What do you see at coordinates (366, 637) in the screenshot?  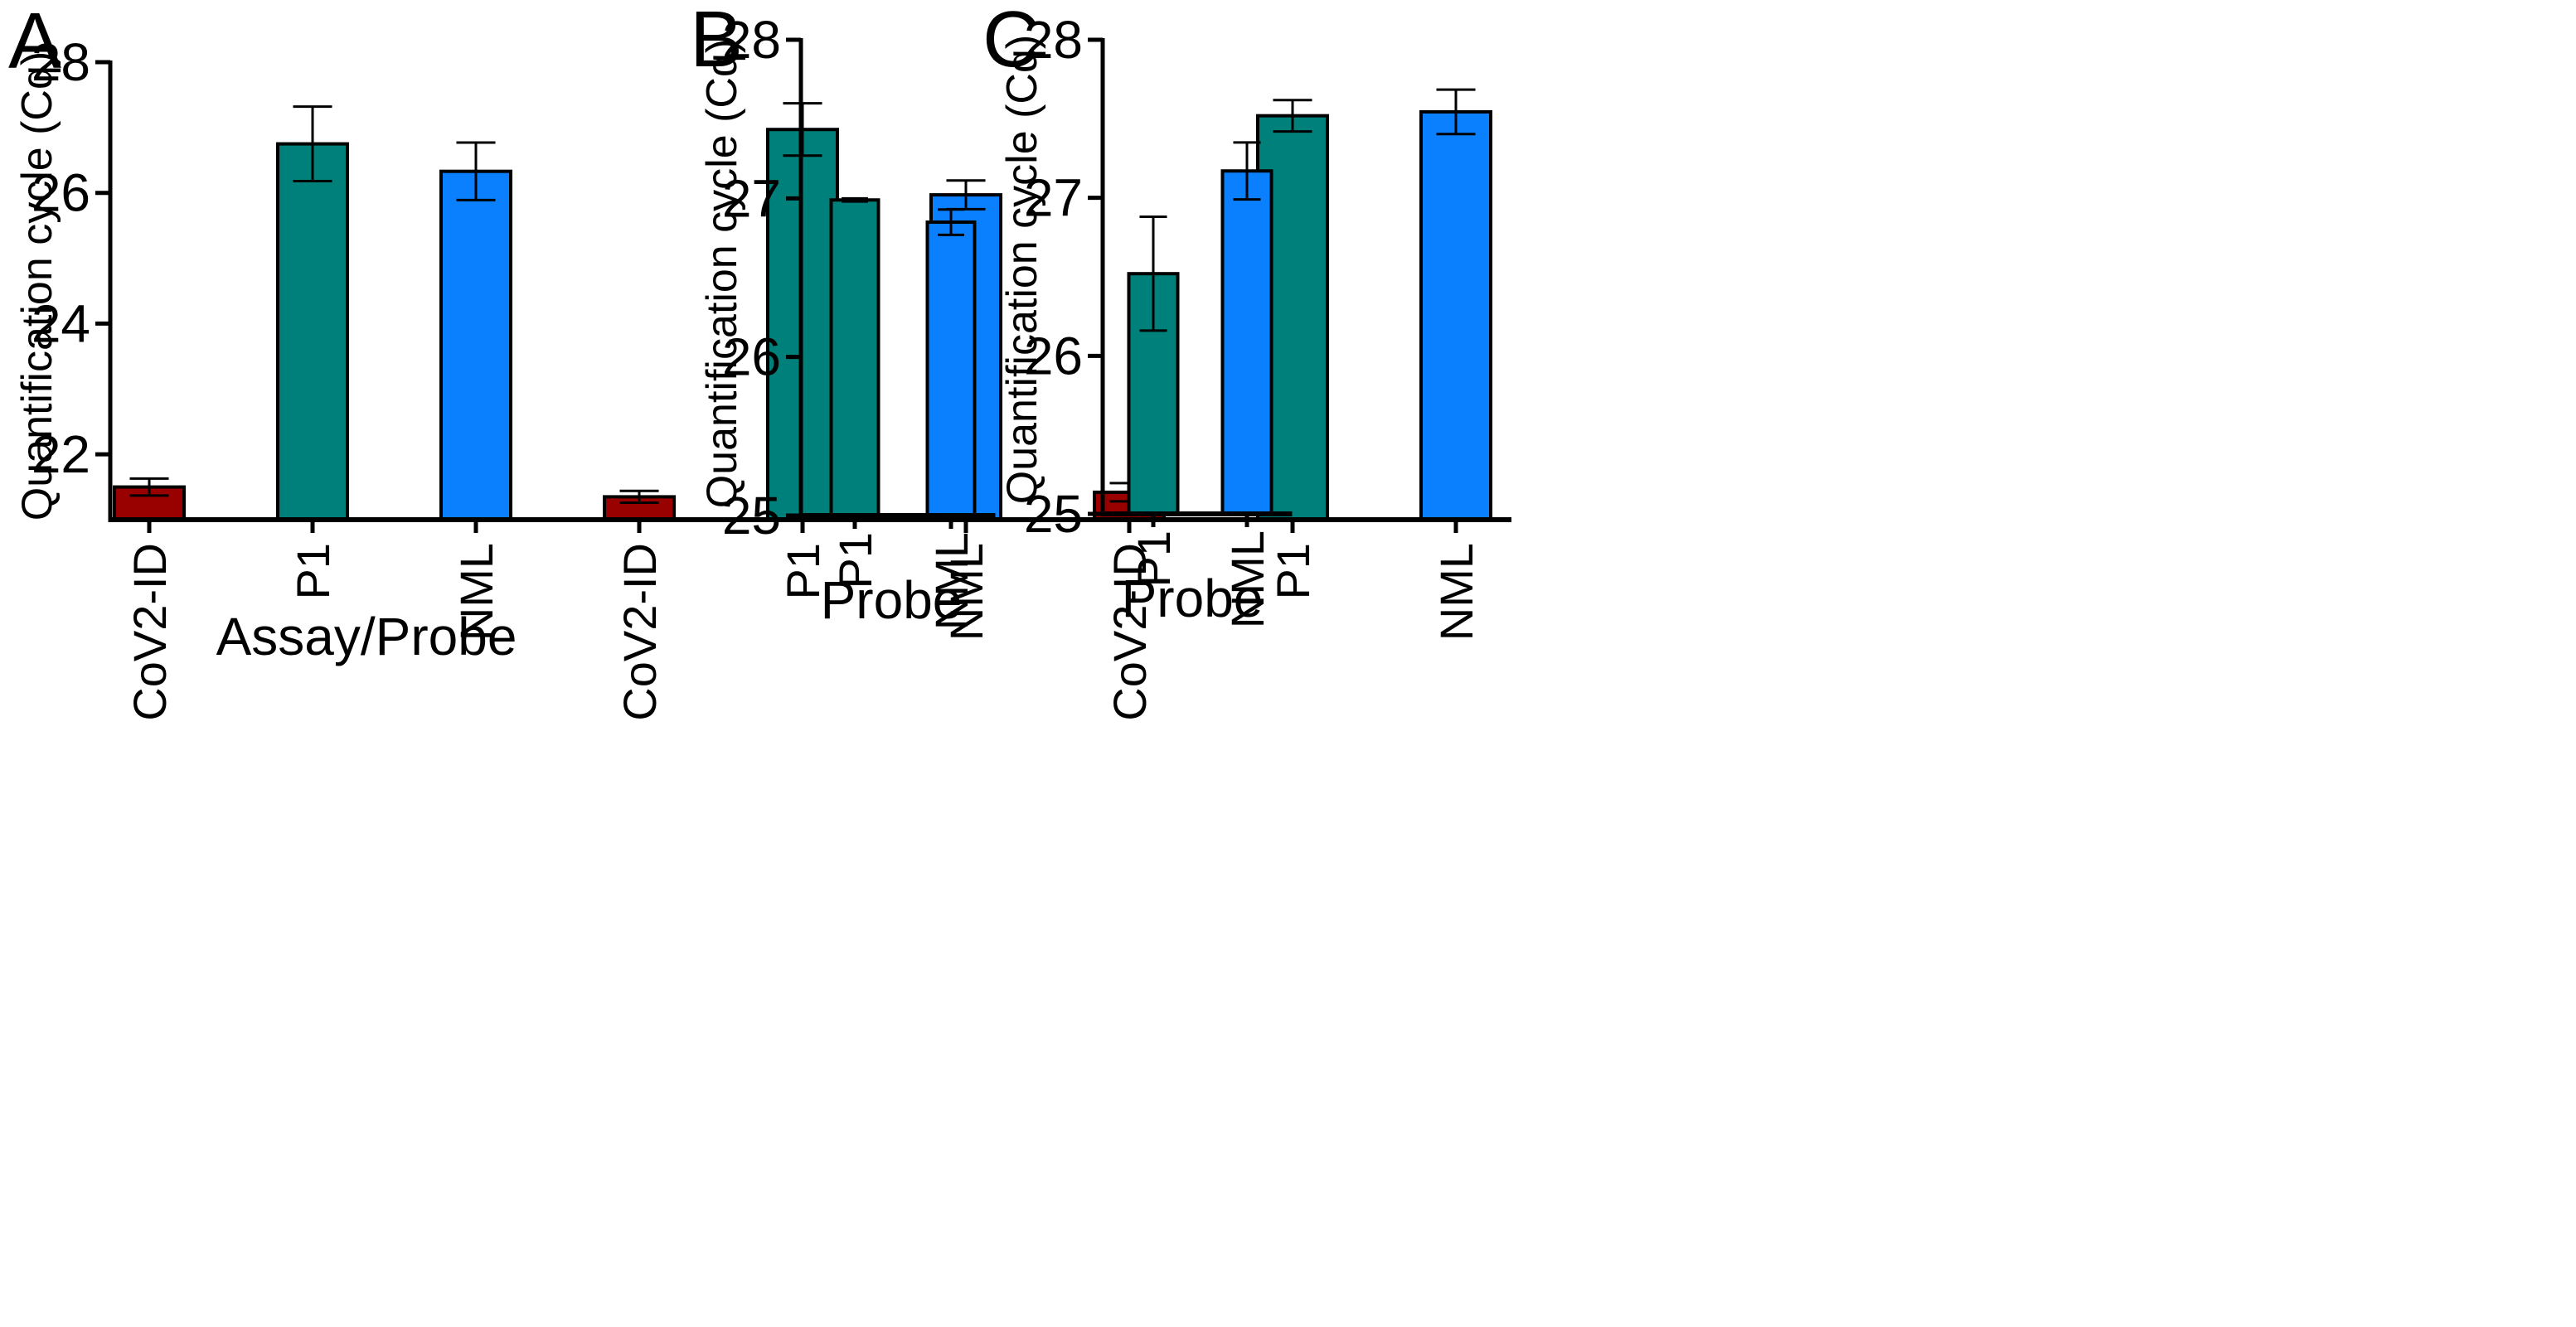 I see `x-axis-title: Assay/Probe` at bounding box center [366, 637].